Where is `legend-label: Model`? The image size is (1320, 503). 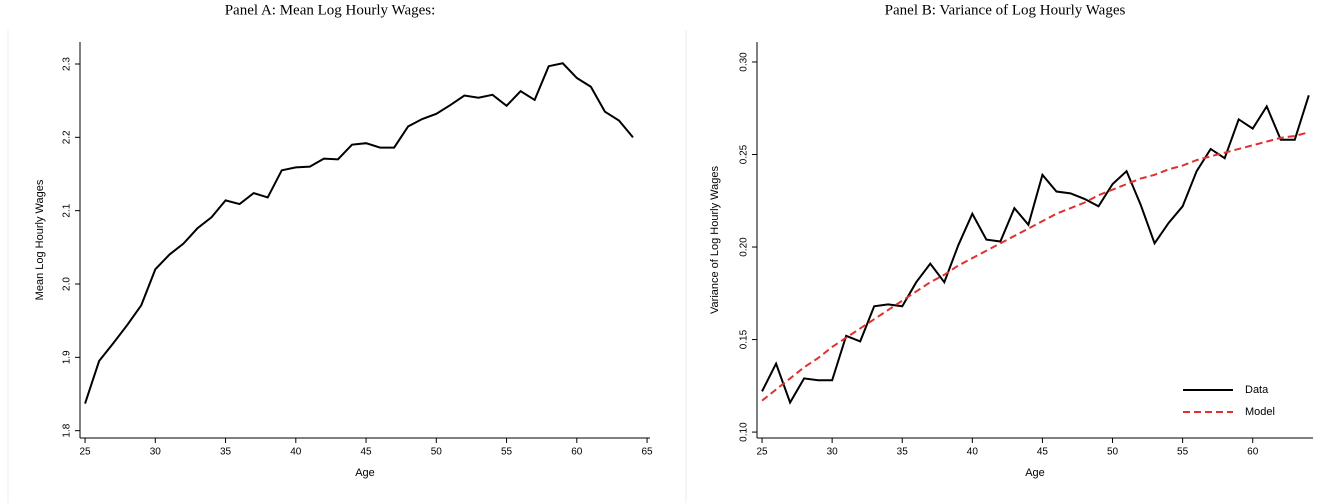 legend-label: Model is located at coordinates (1260, 412).